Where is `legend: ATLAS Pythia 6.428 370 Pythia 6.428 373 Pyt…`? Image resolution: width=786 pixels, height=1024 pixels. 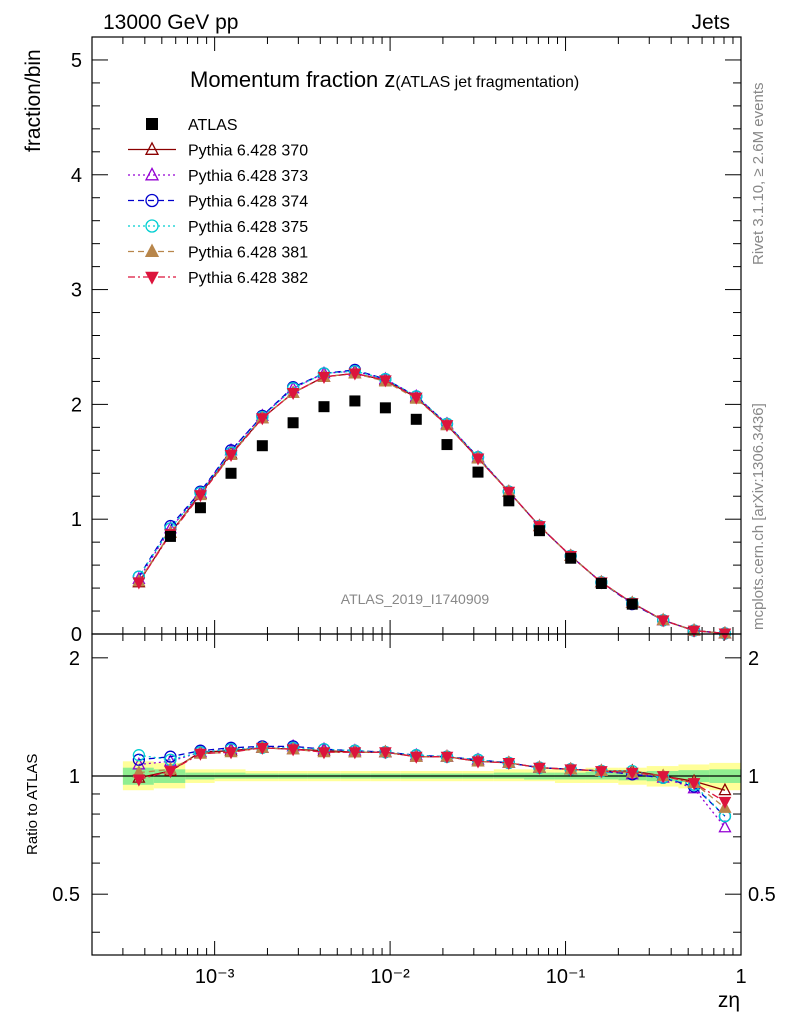 legend: ATLAS Pythia 6.428 370 Pythia 6.428 373 Pyt… is located at coordinates (218, 202).